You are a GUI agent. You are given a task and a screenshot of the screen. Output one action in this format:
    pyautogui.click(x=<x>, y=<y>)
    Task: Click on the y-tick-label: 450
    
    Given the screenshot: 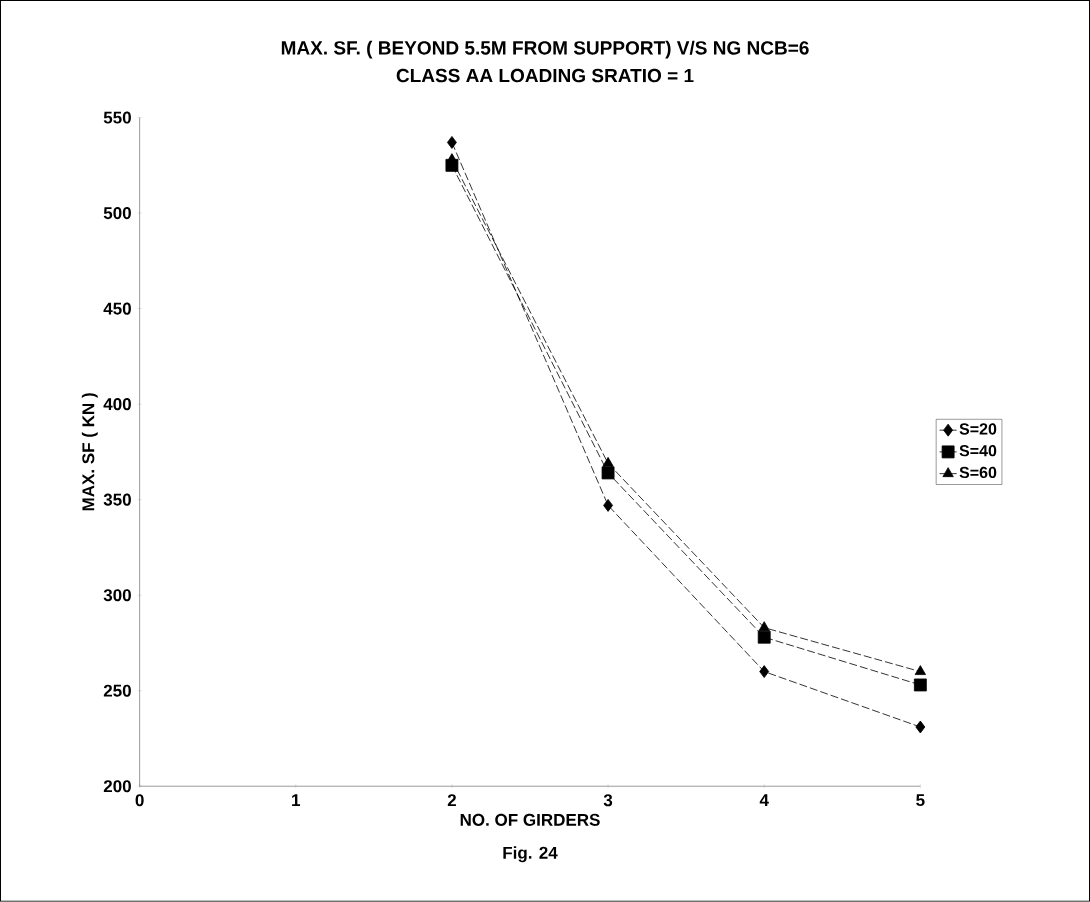 What is the action you would take?
    pyautogui.click(x=117, y=308)
    